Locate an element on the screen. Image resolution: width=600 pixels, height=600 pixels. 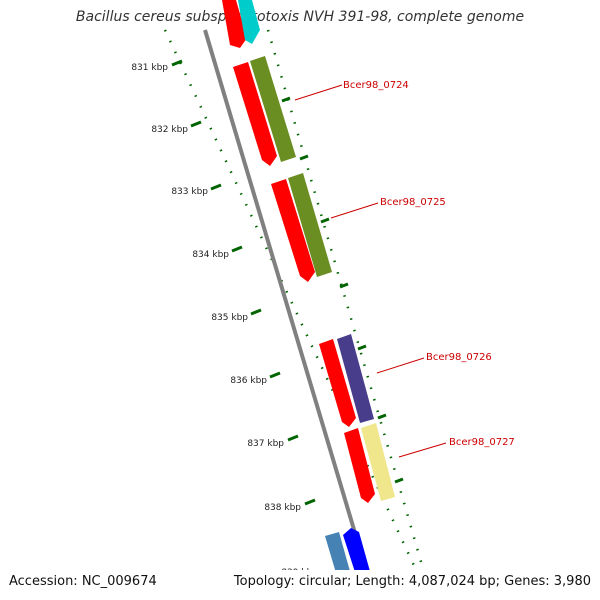
gene-label-0726: Bcer98_0726 is located at coordinates (459, 357).